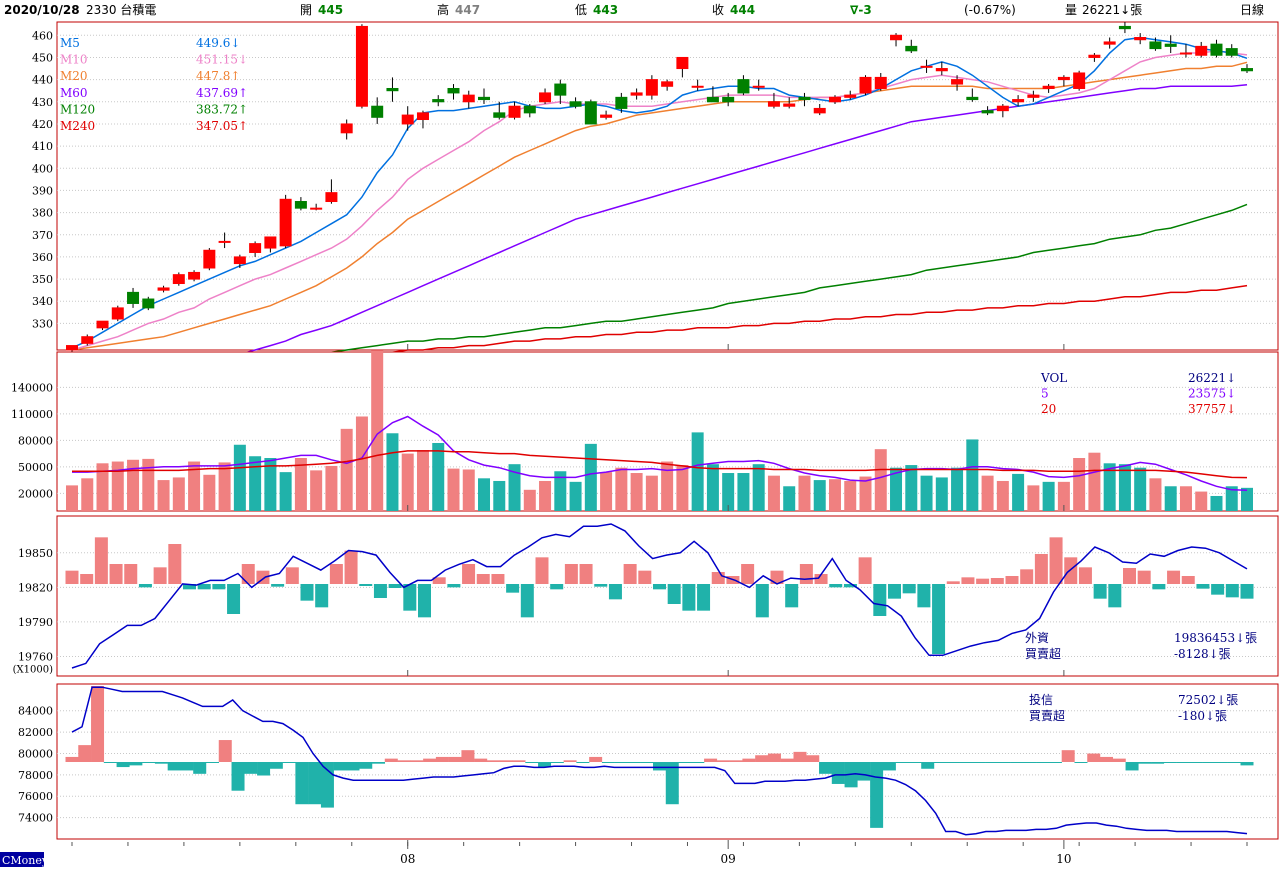 The image size is (1280, 883). What do you see at coordinates (1045, 394) in the screenshot?
I see `volume-legend-name: 5` at bounding box center [1045, 394].